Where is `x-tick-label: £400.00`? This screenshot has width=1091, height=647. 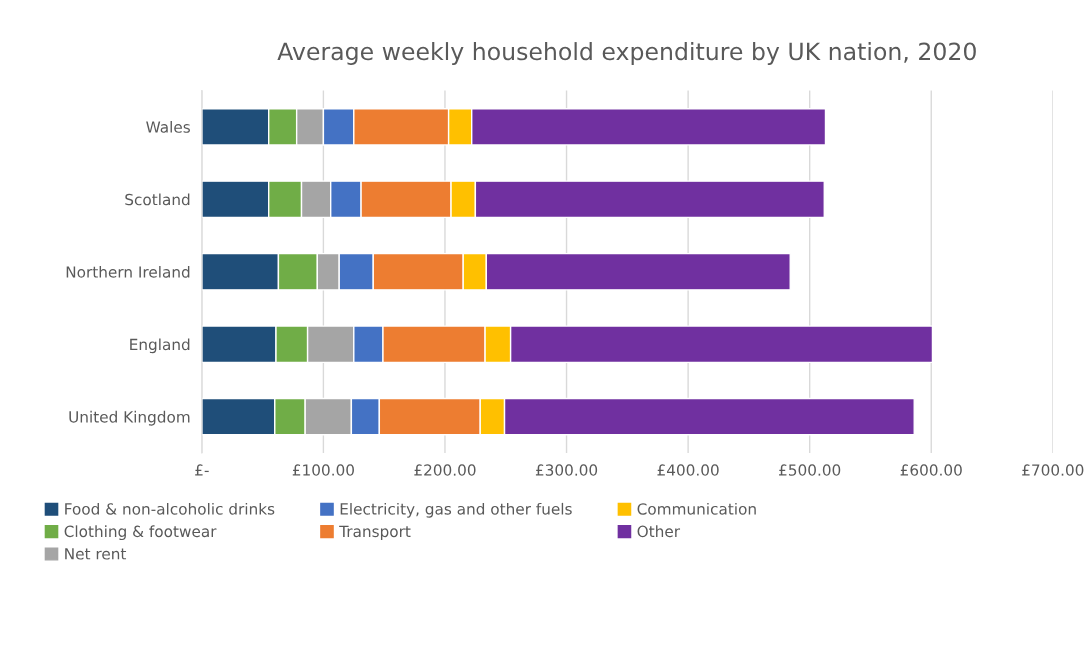 x-tick-label: £400.00 is located at coordinates (688, 470).